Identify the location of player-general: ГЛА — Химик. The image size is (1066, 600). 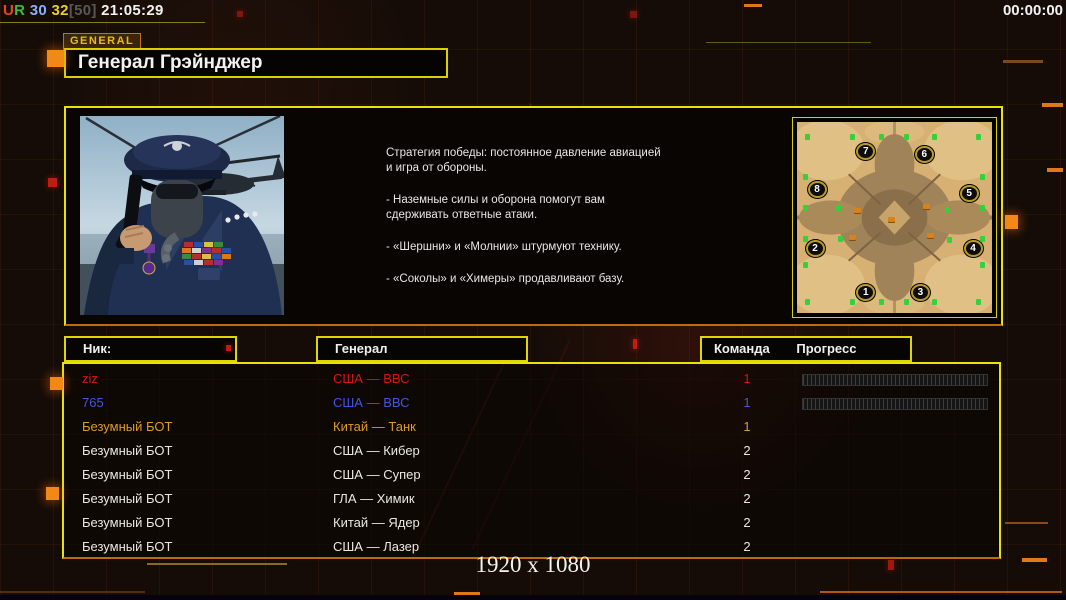
(374, 498).